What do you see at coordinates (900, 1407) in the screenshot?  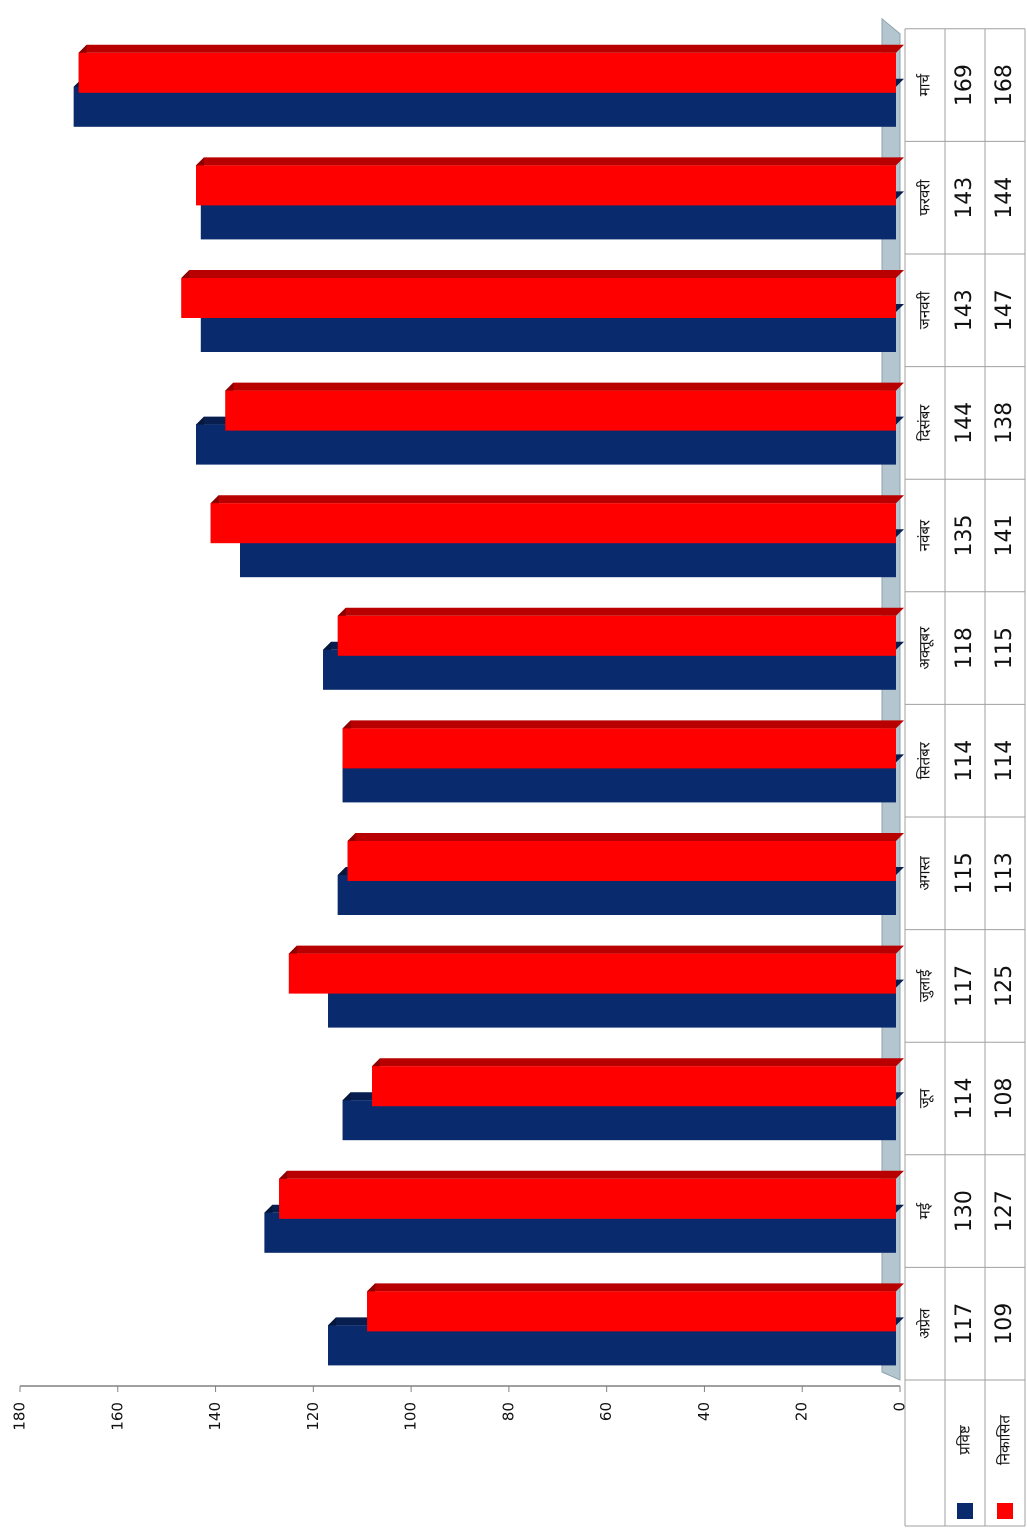 I see `value-tick-label: 0` at bounding box center [900, 1407].